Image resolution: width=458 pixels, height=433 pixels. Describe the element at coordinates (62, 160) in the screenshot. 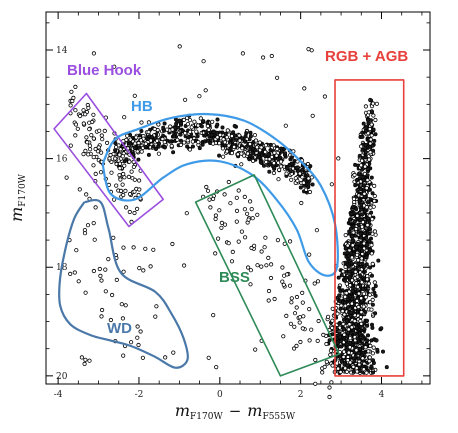

I see `y-tick-label: 16` at that location.